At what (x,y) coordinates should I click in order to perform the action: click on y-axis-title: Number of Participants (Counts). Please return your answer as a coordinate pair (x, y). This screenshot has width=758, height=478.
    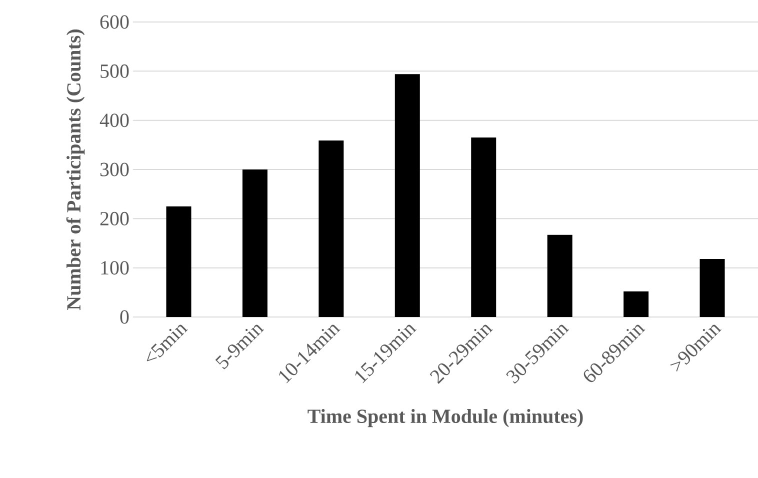
    Looking at the image, I should click on (75, 170).